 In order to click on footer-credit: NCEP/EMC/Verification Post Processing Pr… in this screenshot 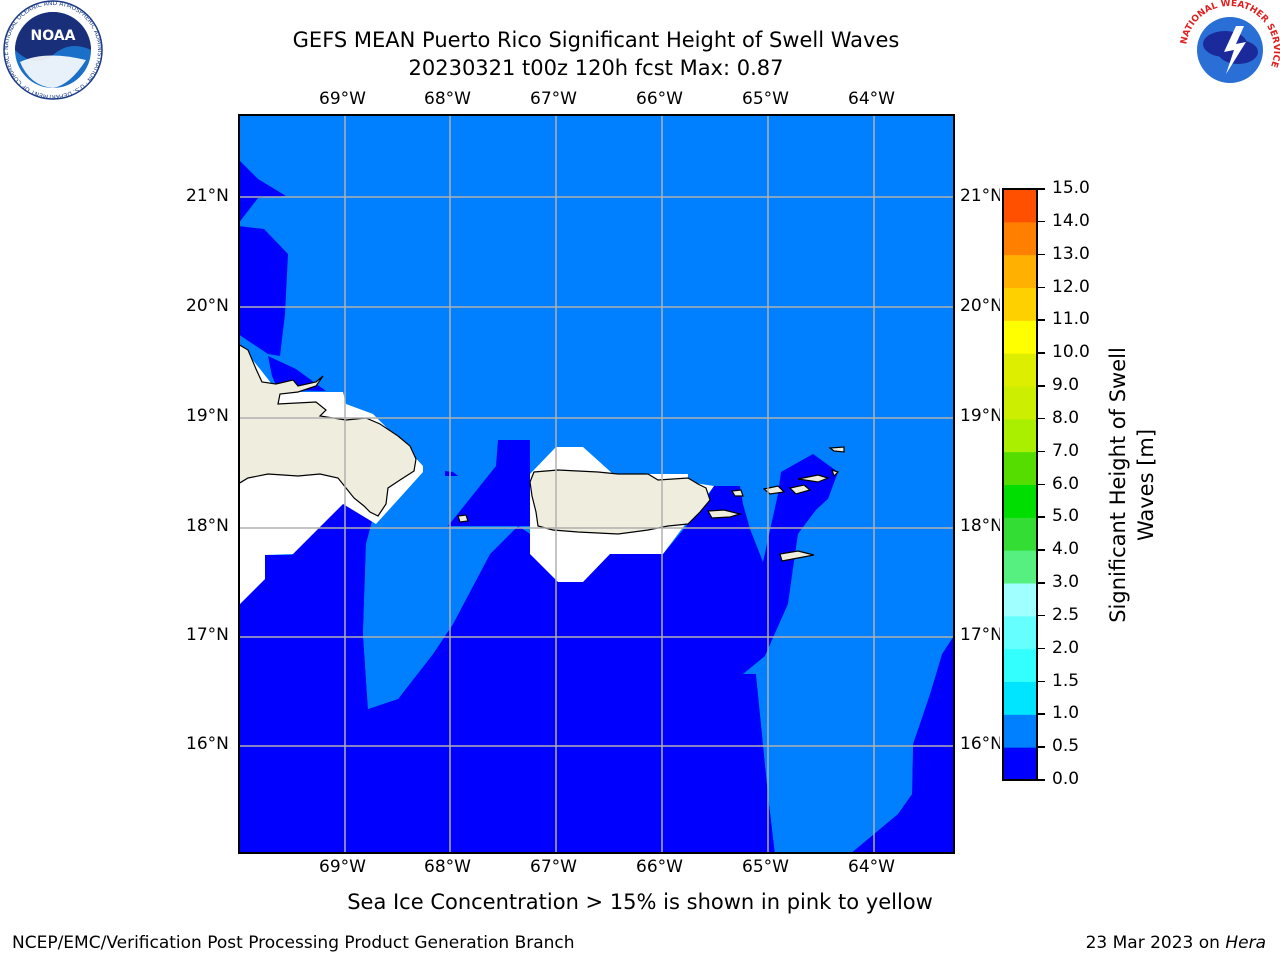, I will do `click(293, 943)`.